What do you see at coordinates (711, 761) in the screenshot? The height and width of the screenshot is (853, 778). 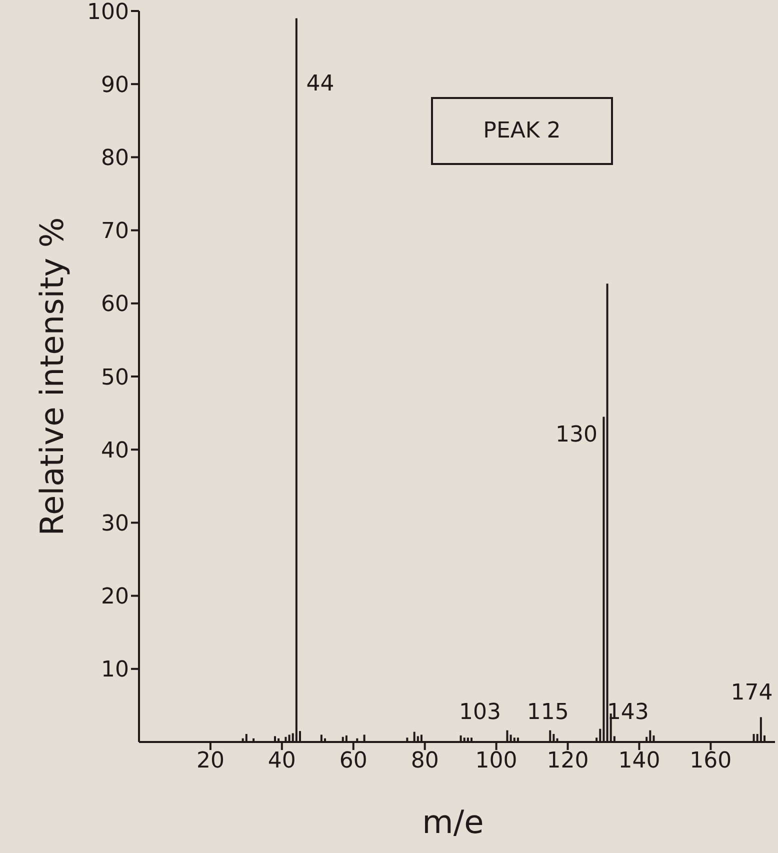 I see `x-tick-label: 160` at bounding box center [711, 761].